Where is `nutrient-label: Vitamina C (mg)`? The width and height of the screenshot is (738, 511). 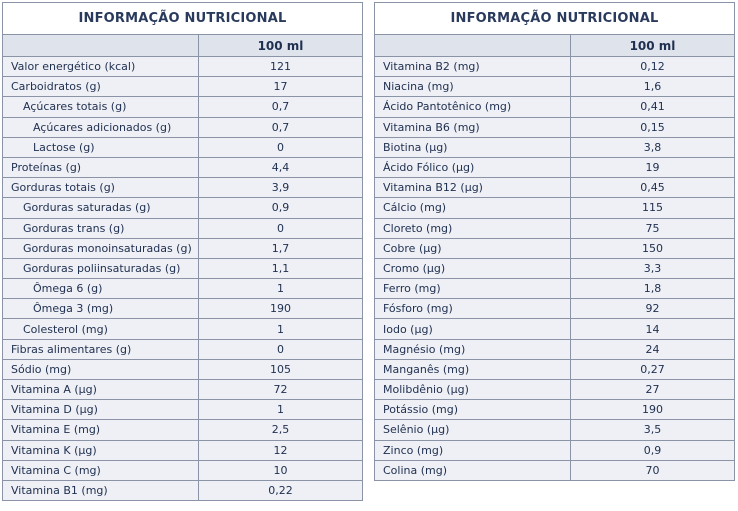
nutrient-label: Vitamina C (mg) is located at coordinates (101, 470).